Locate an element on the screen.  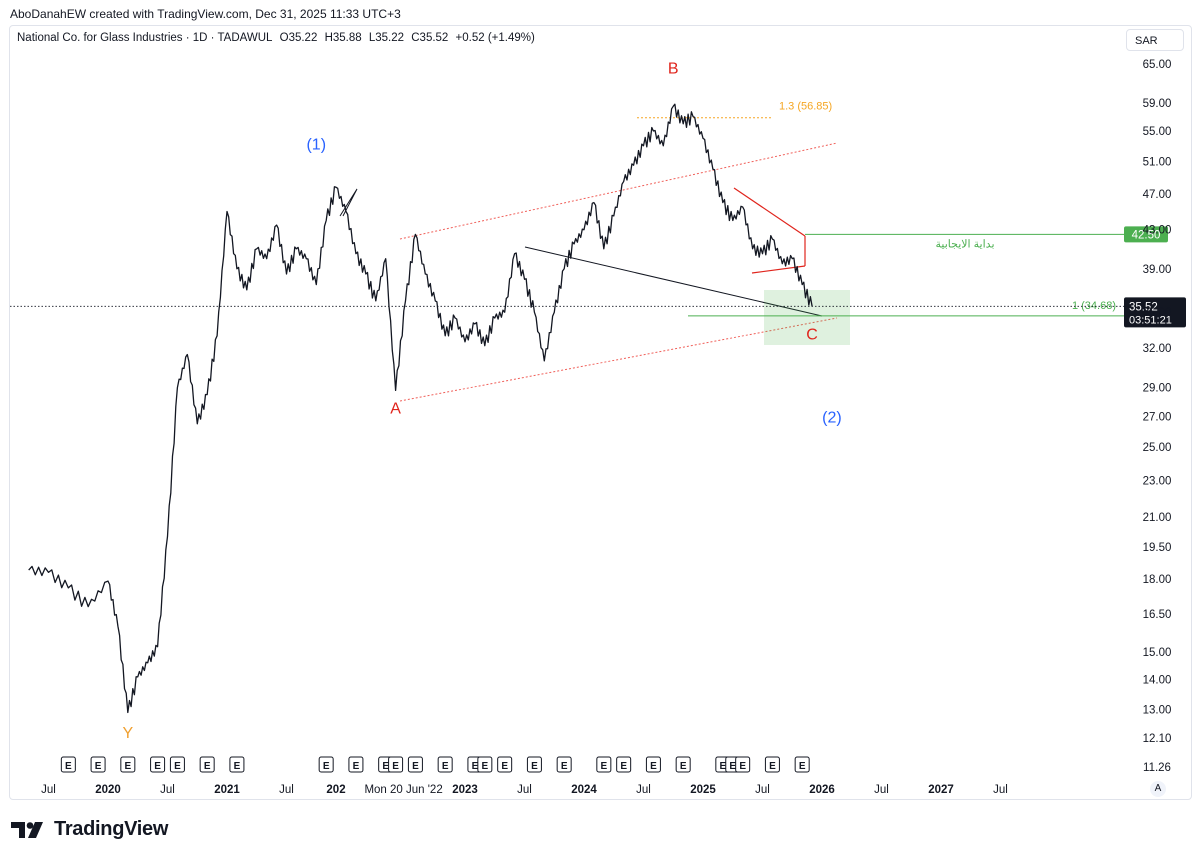
y-tick-label: 12.10 is located at coordinates (1157, 739).